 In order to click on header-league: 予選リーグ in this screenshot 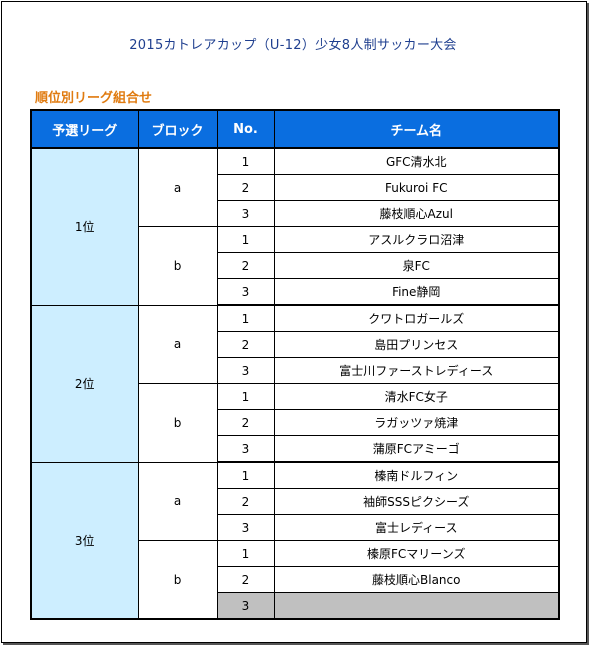, I will do `click(84, 129)`.